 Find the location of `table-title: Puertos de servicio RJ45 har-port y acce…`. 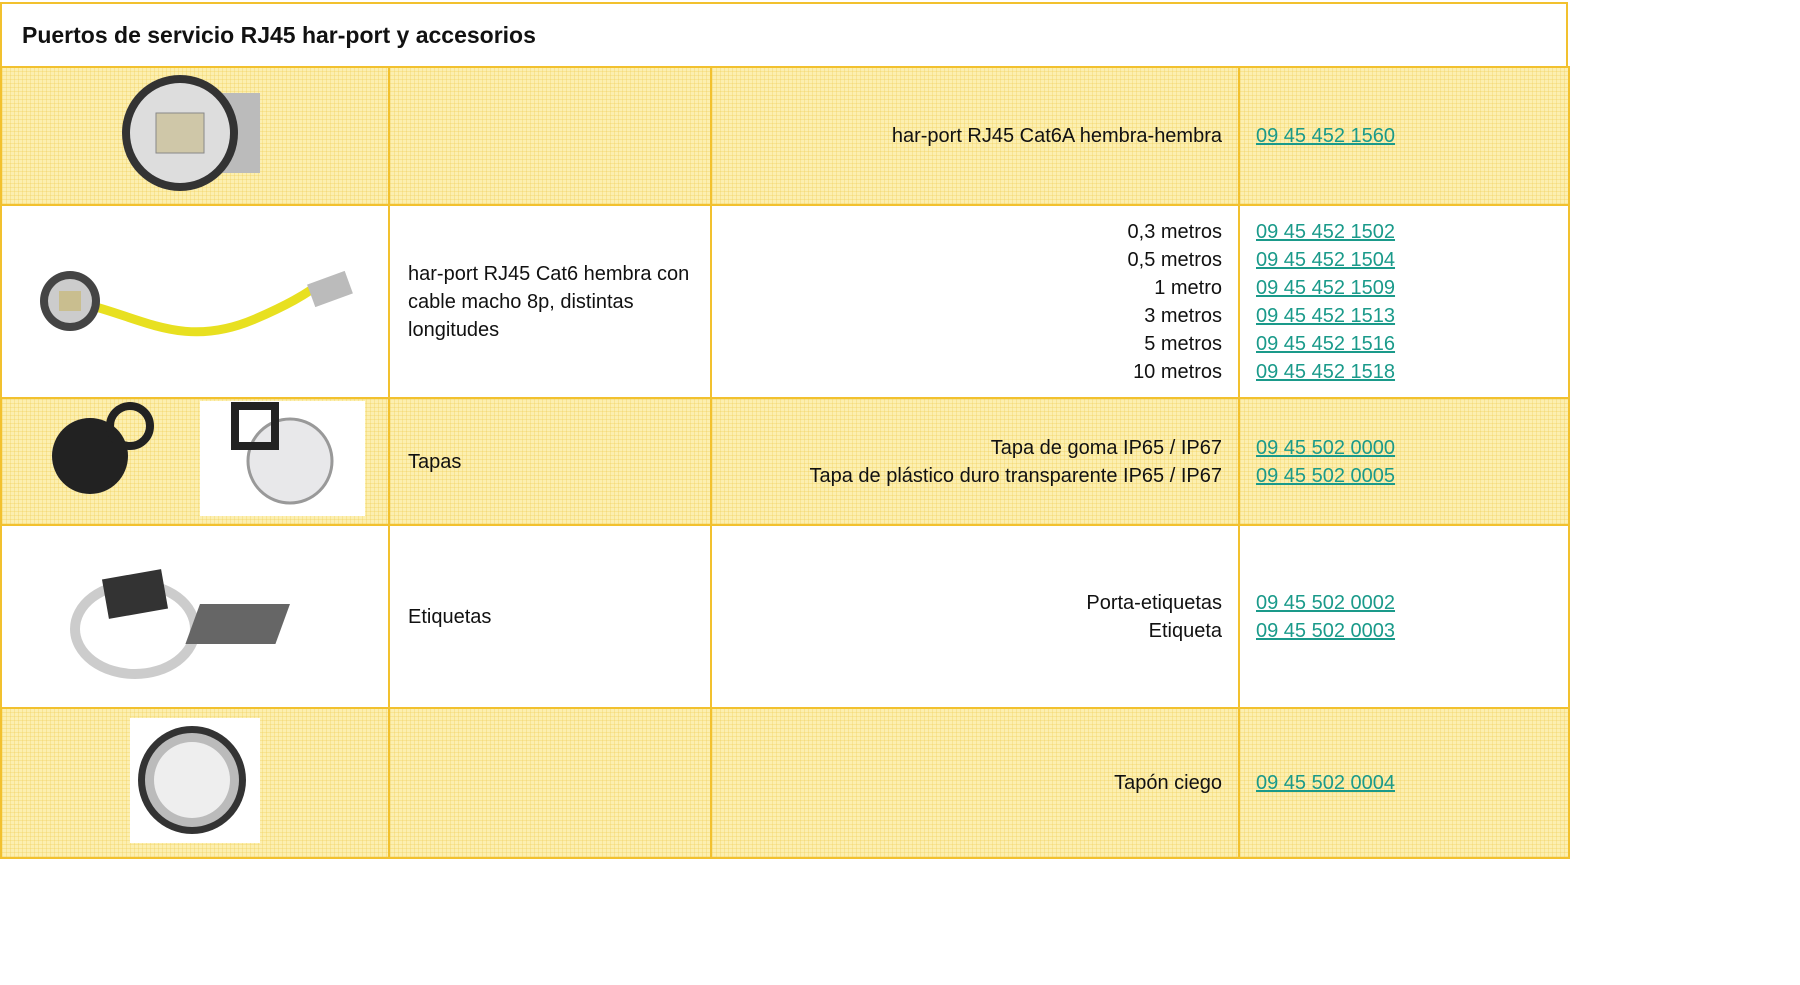

table-title: Puertos de servicio RJ45 har-port y acce… is located at coordinates (784, 34).